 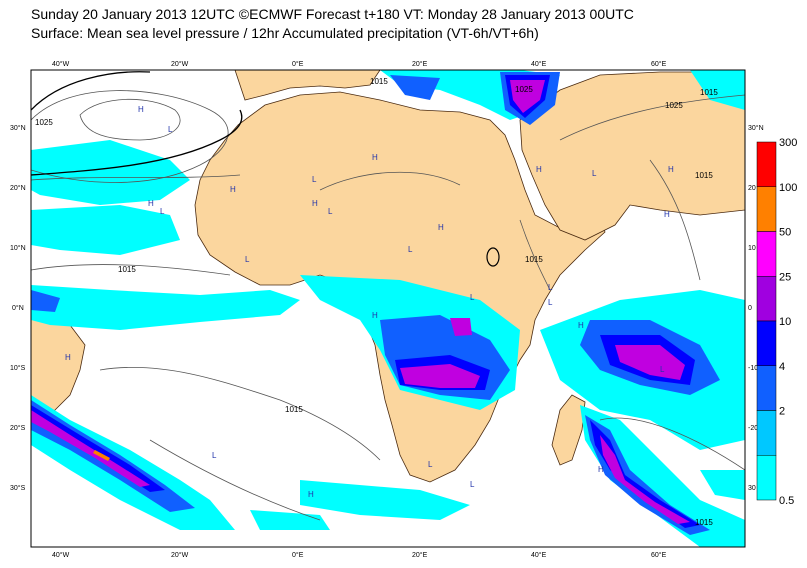 I want to click on lat-ticks-right: 30°N 20 10 0 -10 -20 30, so click(x=756, y=308).